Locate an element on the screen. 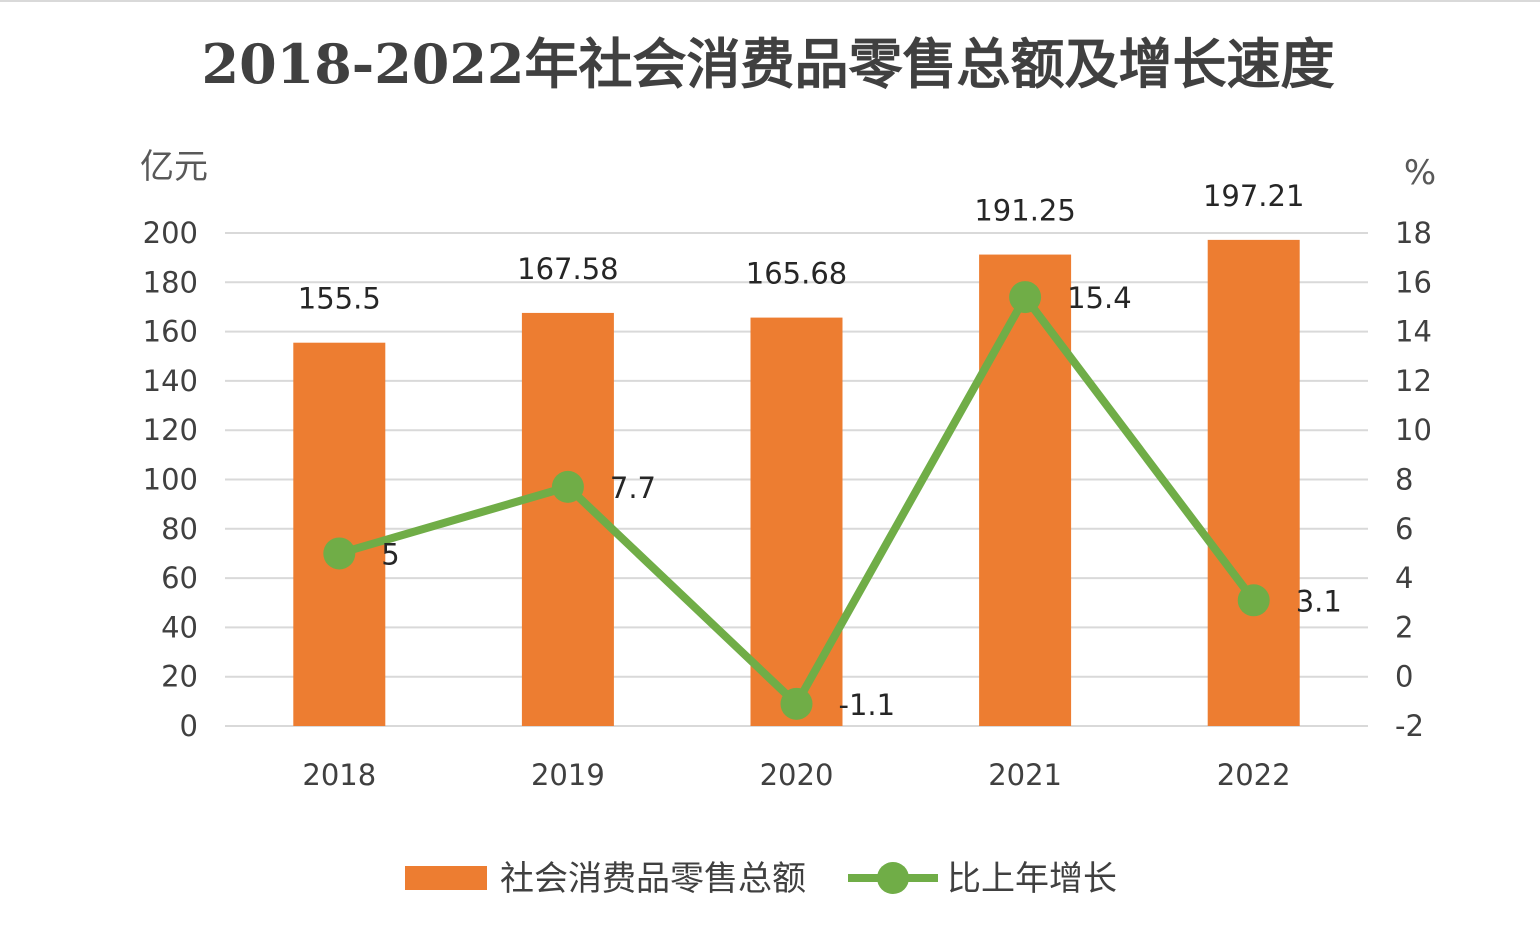  line-data-label: -1.1 is located at coordinates (867, 705).